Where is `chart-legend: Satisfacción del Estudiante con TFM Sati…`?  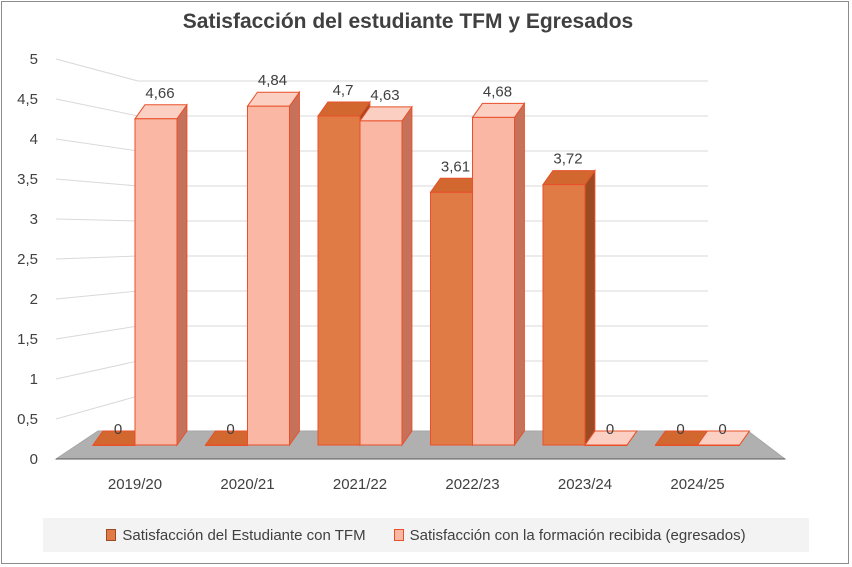
chart-legend: Satisfacción del Estudiante con TFM Sati… is located at coordinates (426, 535).